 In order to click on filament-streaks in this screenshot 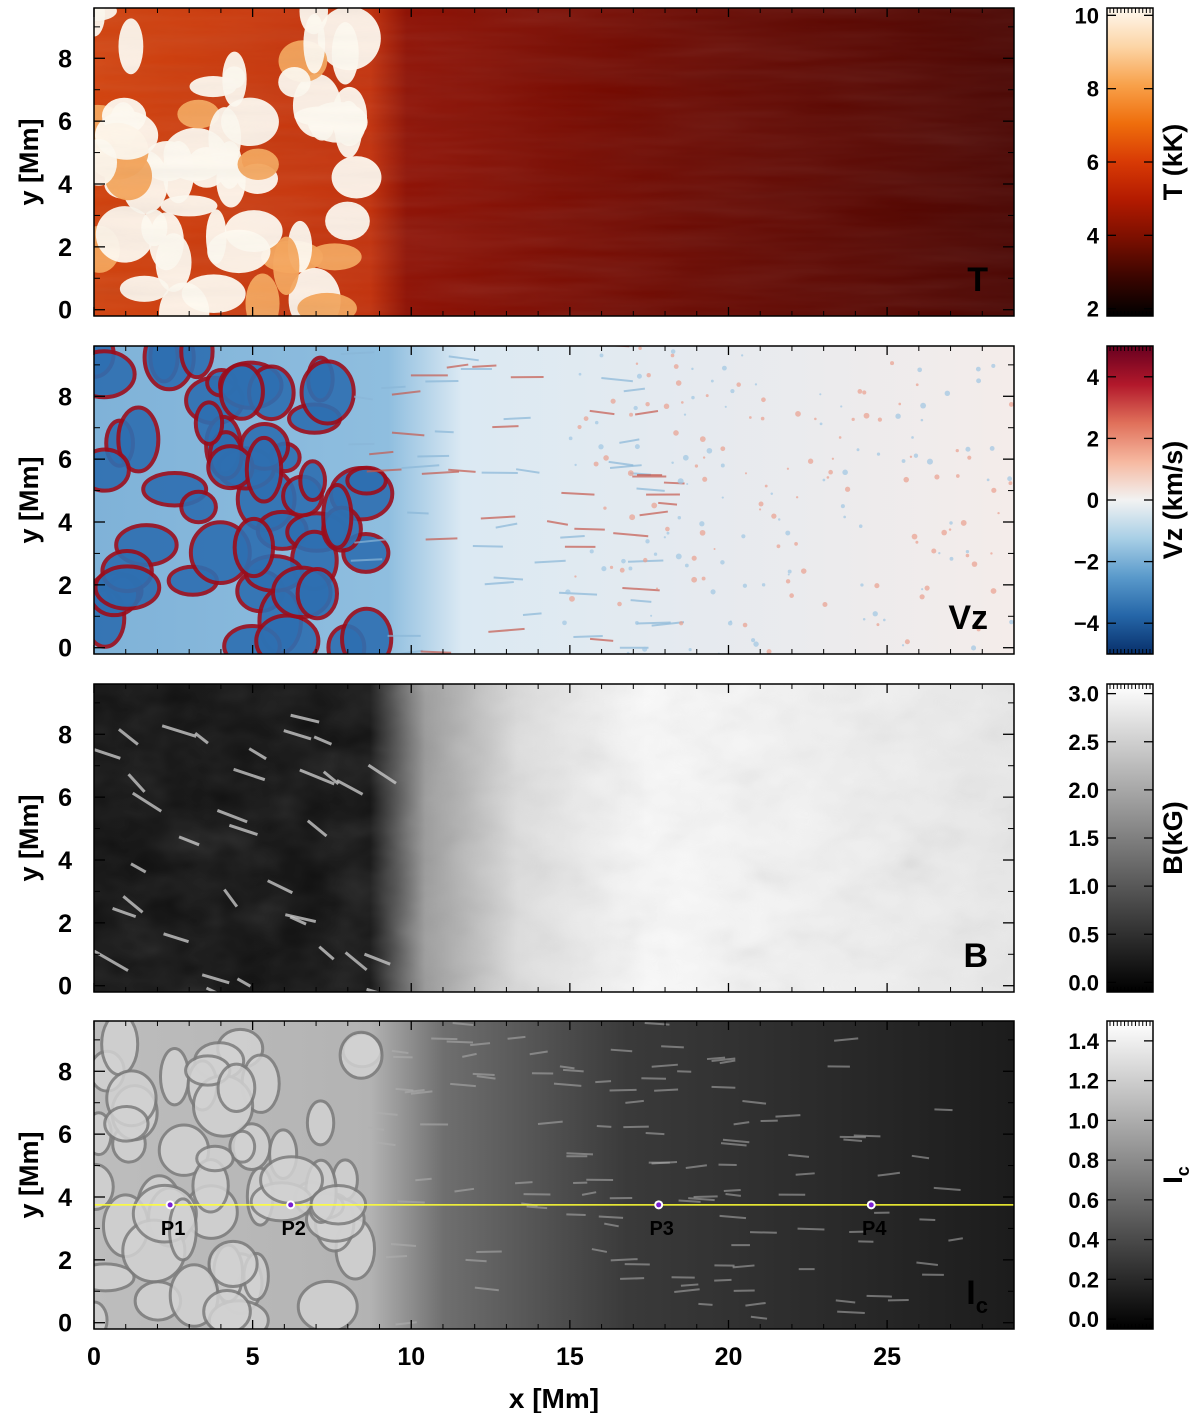, I will do `click(677, 500)`.